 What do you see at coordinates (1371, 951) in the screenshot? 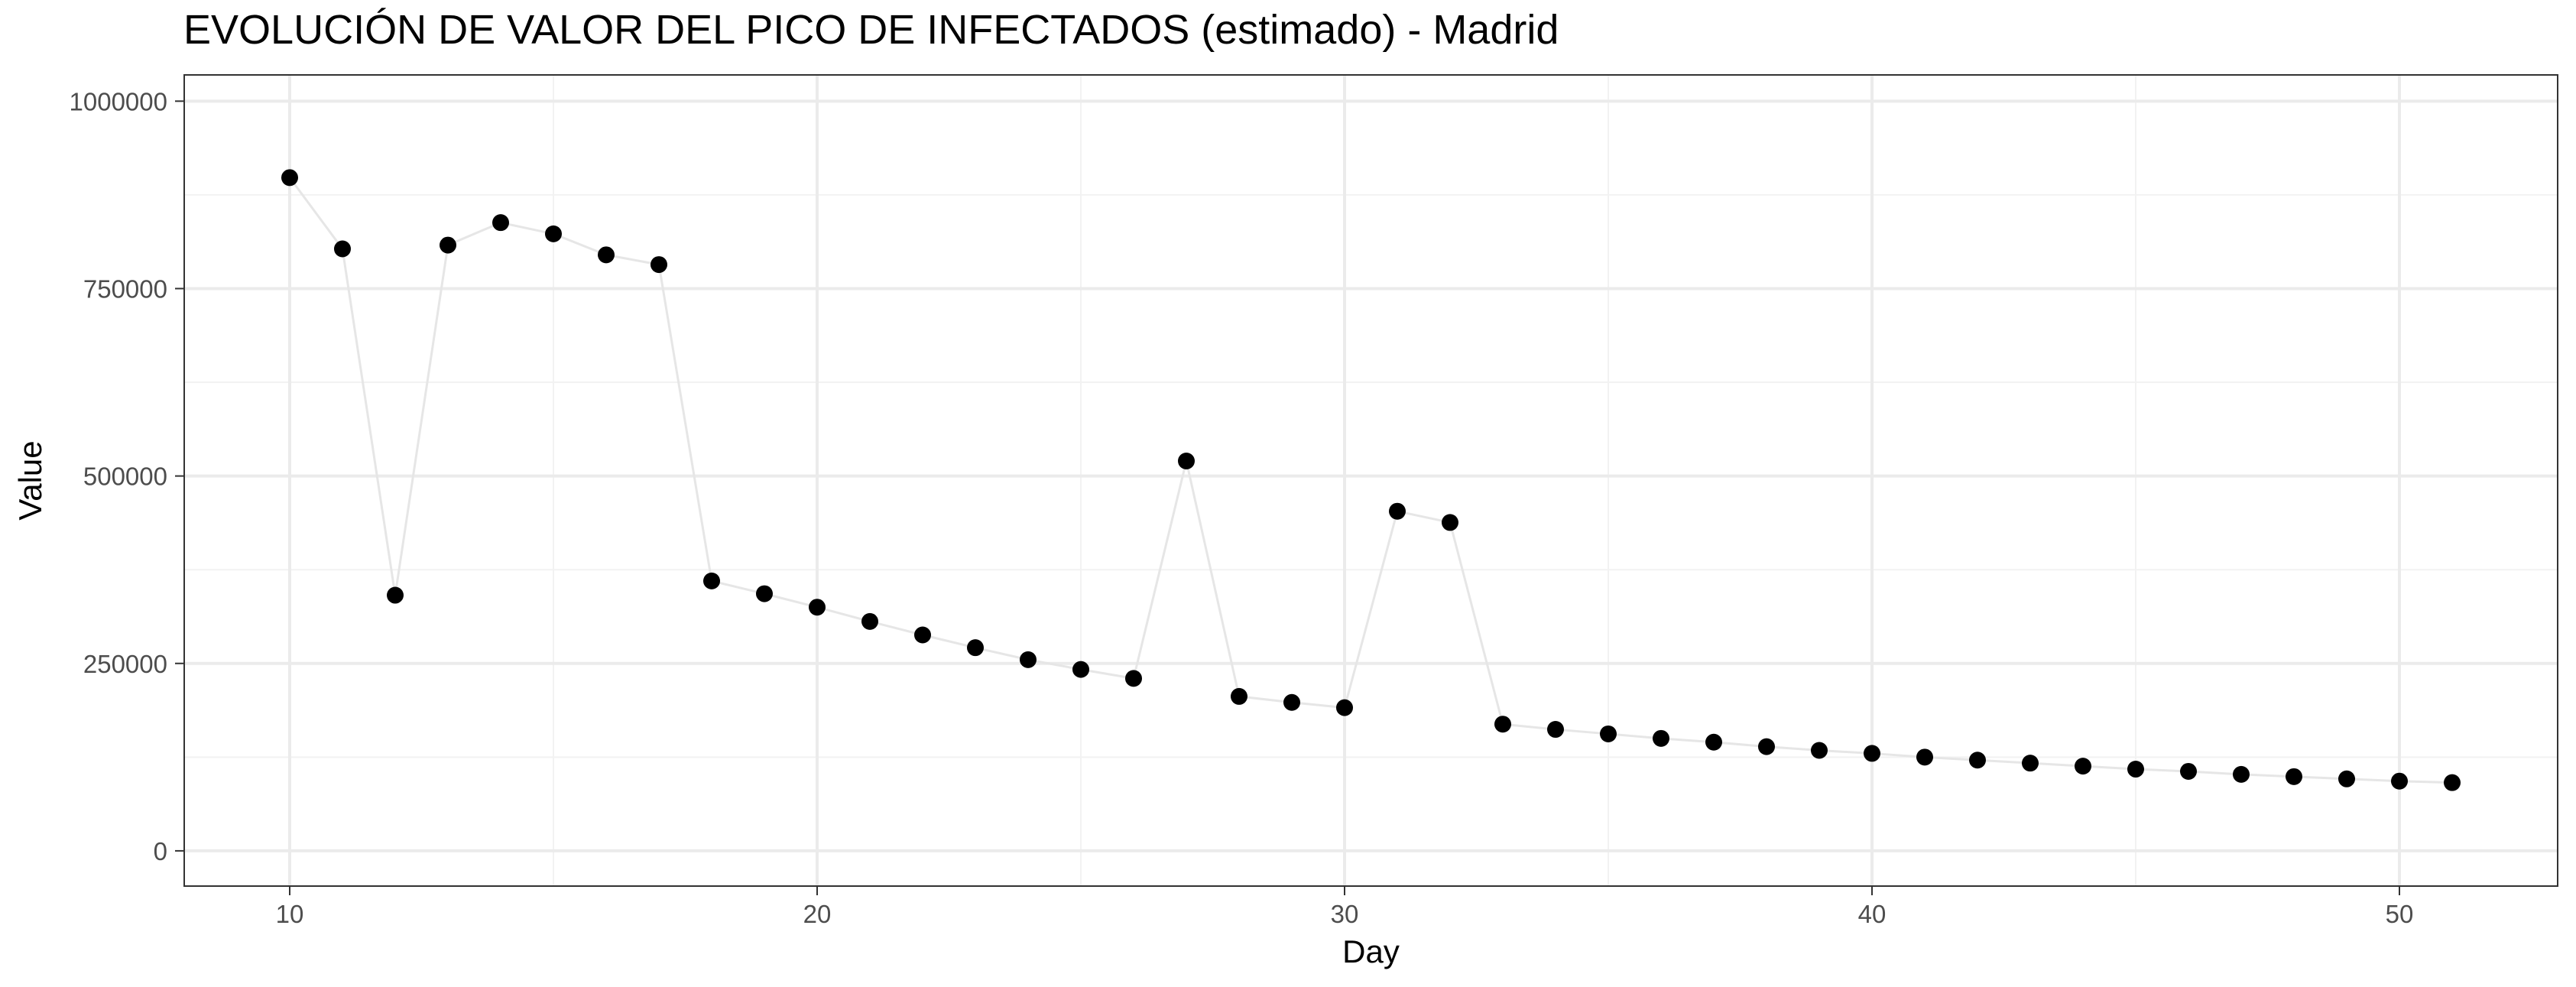
I see `x-axis-title: Day` at bounding box center [1371, 951].